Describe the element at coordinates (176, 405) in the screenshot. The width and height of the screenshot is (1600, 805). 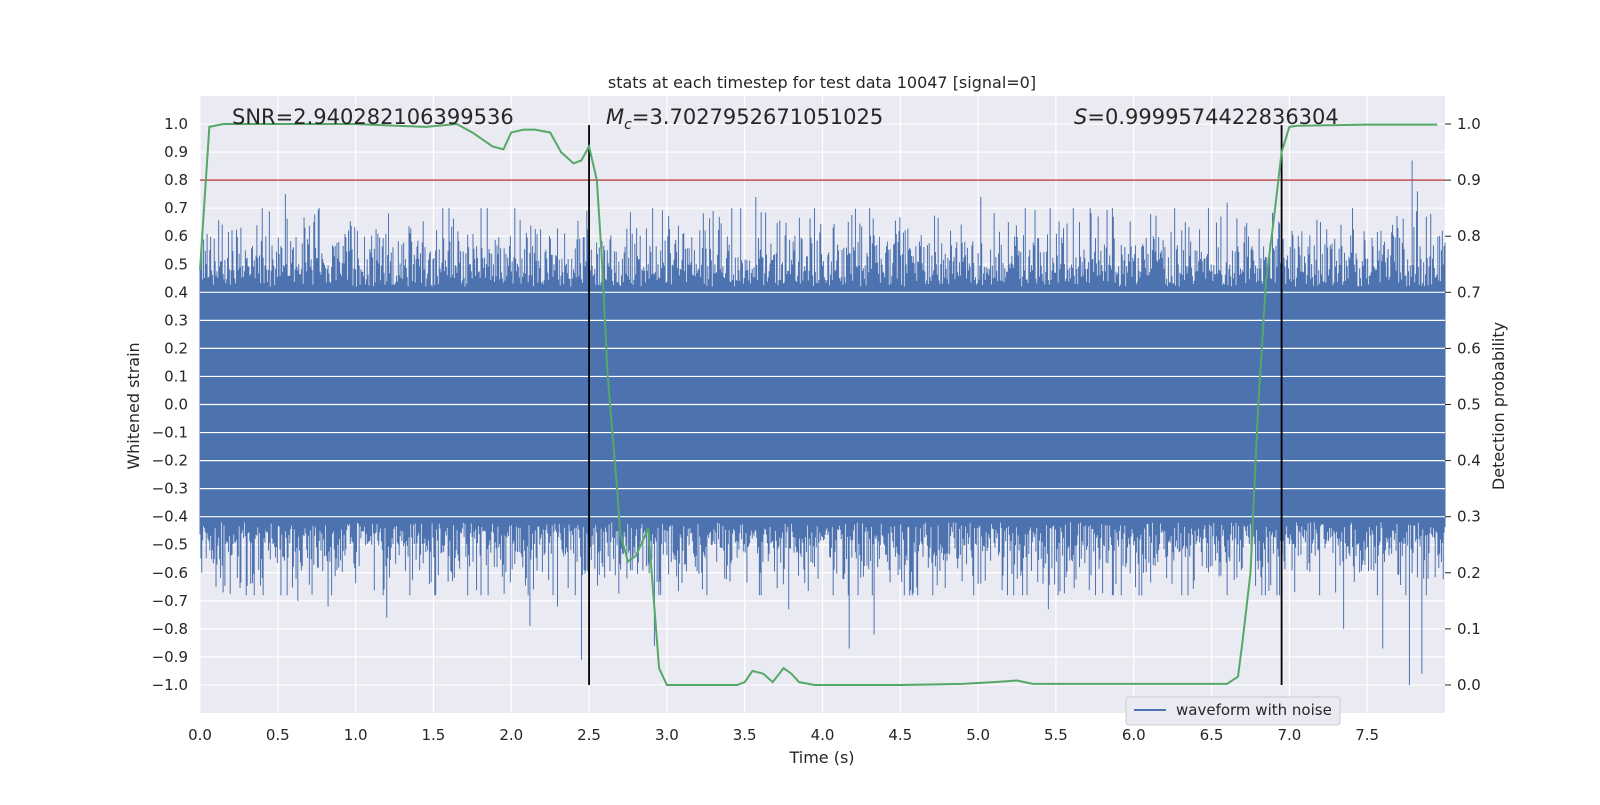
I see `y-tick-label: 0.0` at that location.